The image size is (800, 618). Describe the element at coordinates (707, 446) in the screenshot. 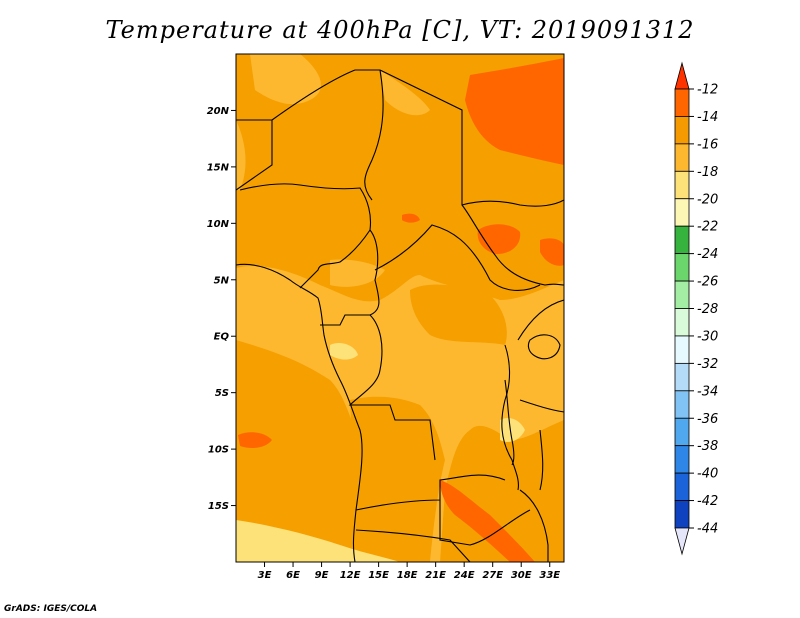

I see `colorbar-label: -38` at that location.